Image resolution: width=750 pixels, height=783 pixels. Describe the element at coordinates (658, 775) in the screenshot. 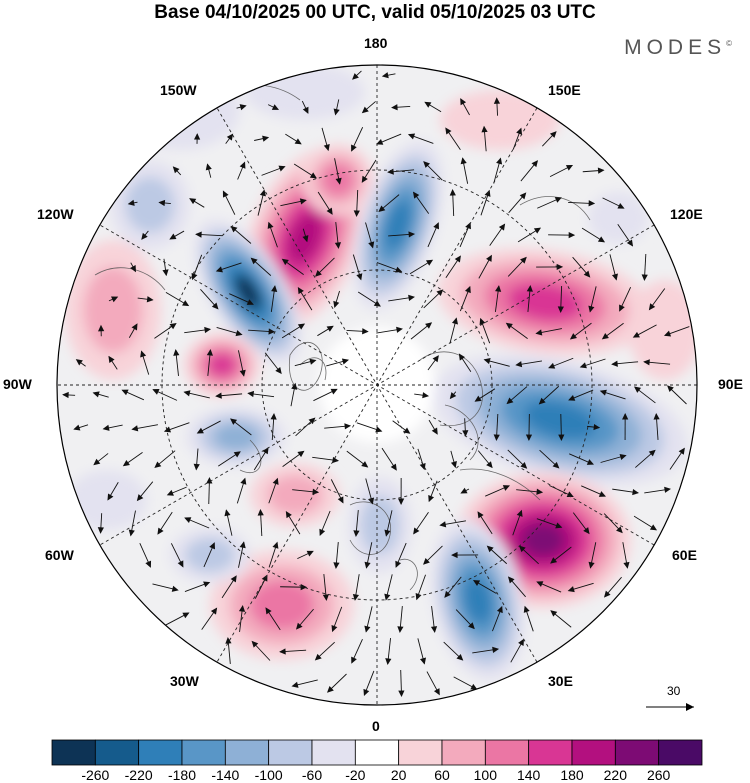

I see `colorbar-tick-label: 260` at that location.